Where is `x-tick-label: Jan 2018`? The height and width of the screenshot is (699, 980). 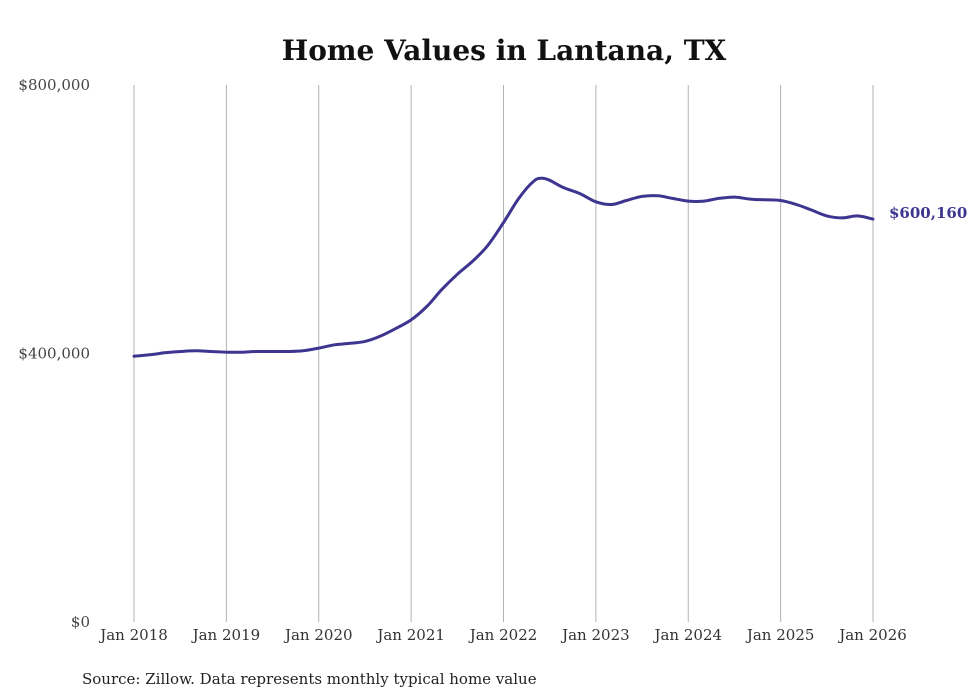
x-tick-label: Jan 2018 is located at coordinates (133, 635).